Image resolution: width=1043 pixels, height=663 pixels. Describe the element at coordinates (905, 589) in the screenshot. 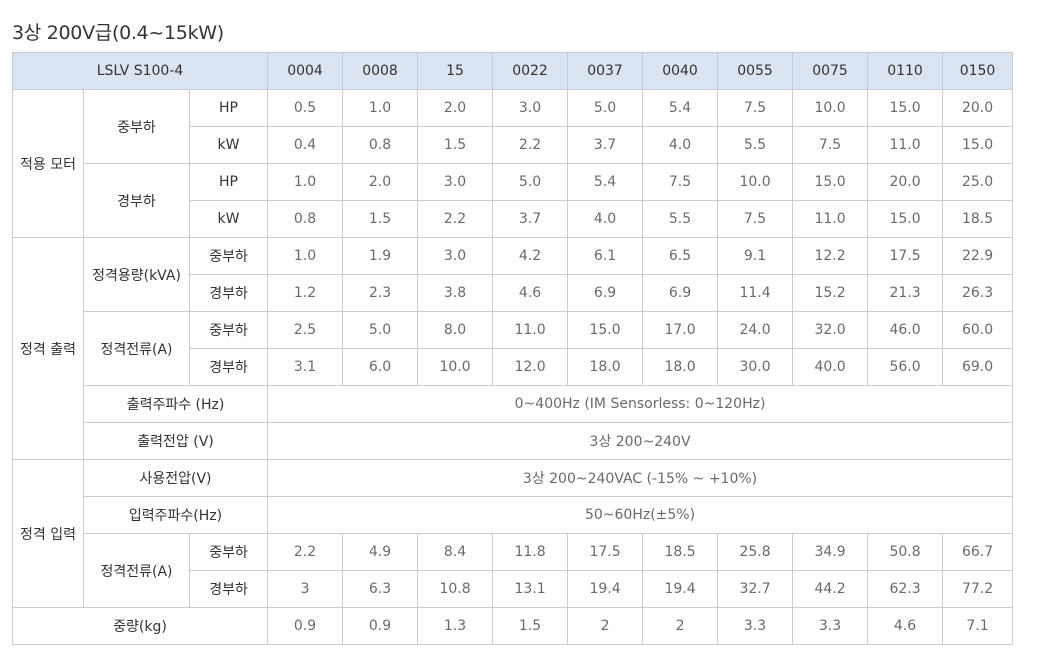

I see `table-cell: 62.3` at that location.